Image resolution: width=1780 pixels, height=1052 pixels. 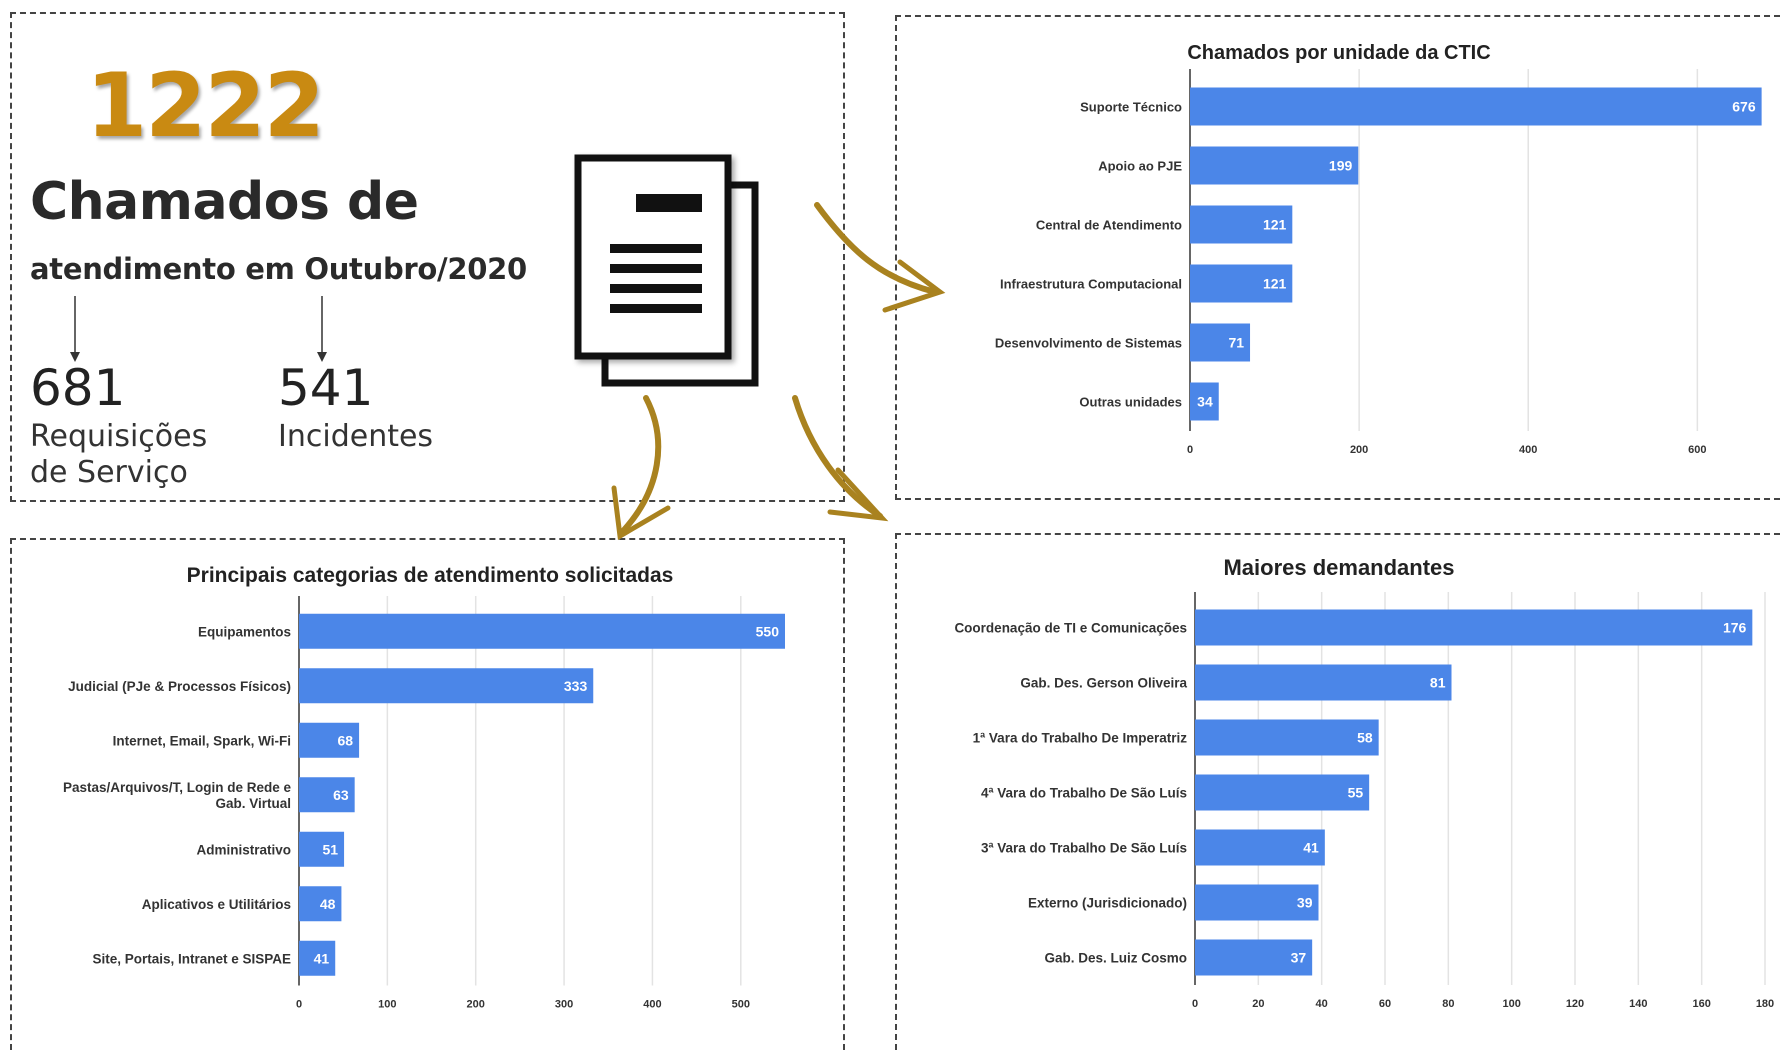 What do you see at coordinates (356, 436) in the screenshot?
I see `incidents-label: Incidentes` at bounding box center [356, 436].